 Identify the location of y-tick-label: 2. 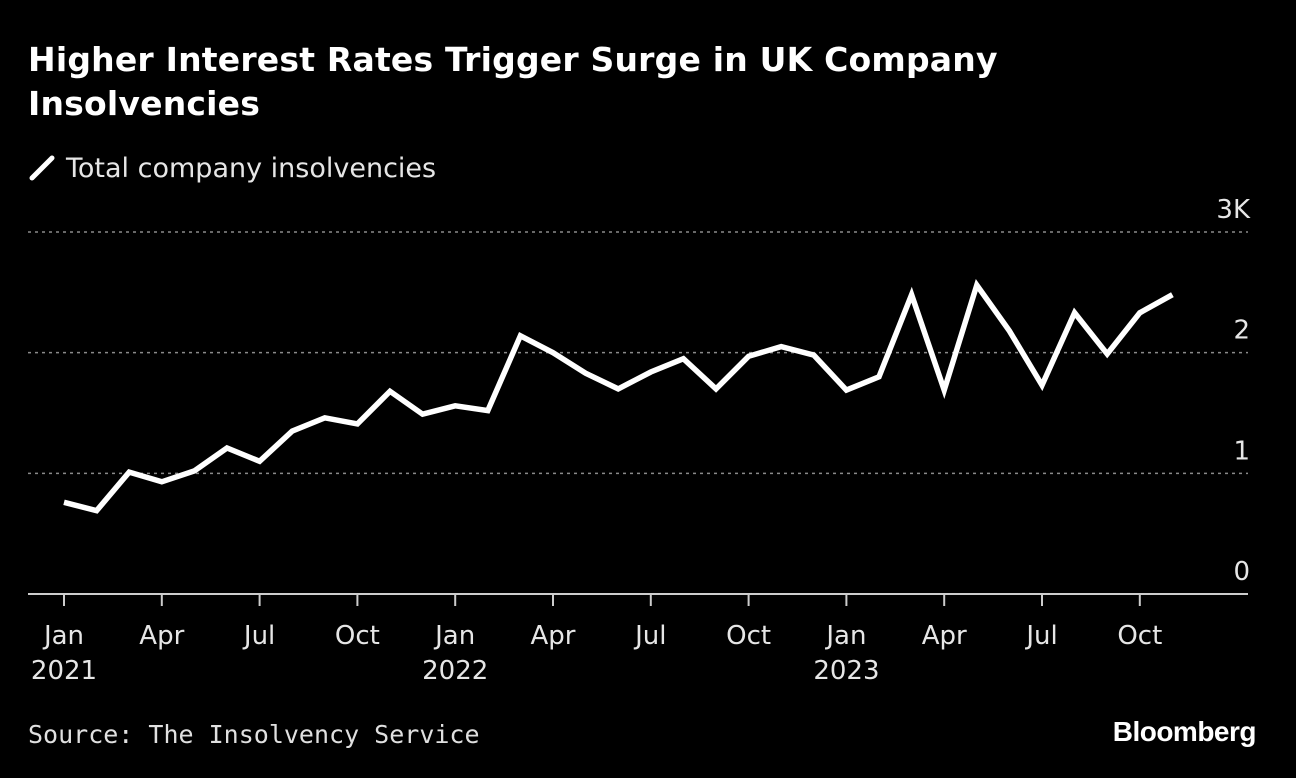
(1241, 331).